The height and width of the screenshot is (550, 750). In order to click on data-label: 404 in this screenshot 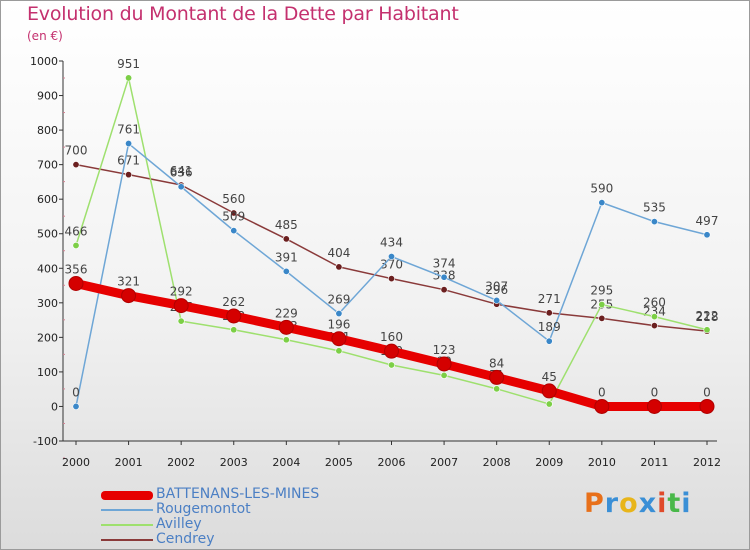, I will do `click(338, 253)`.